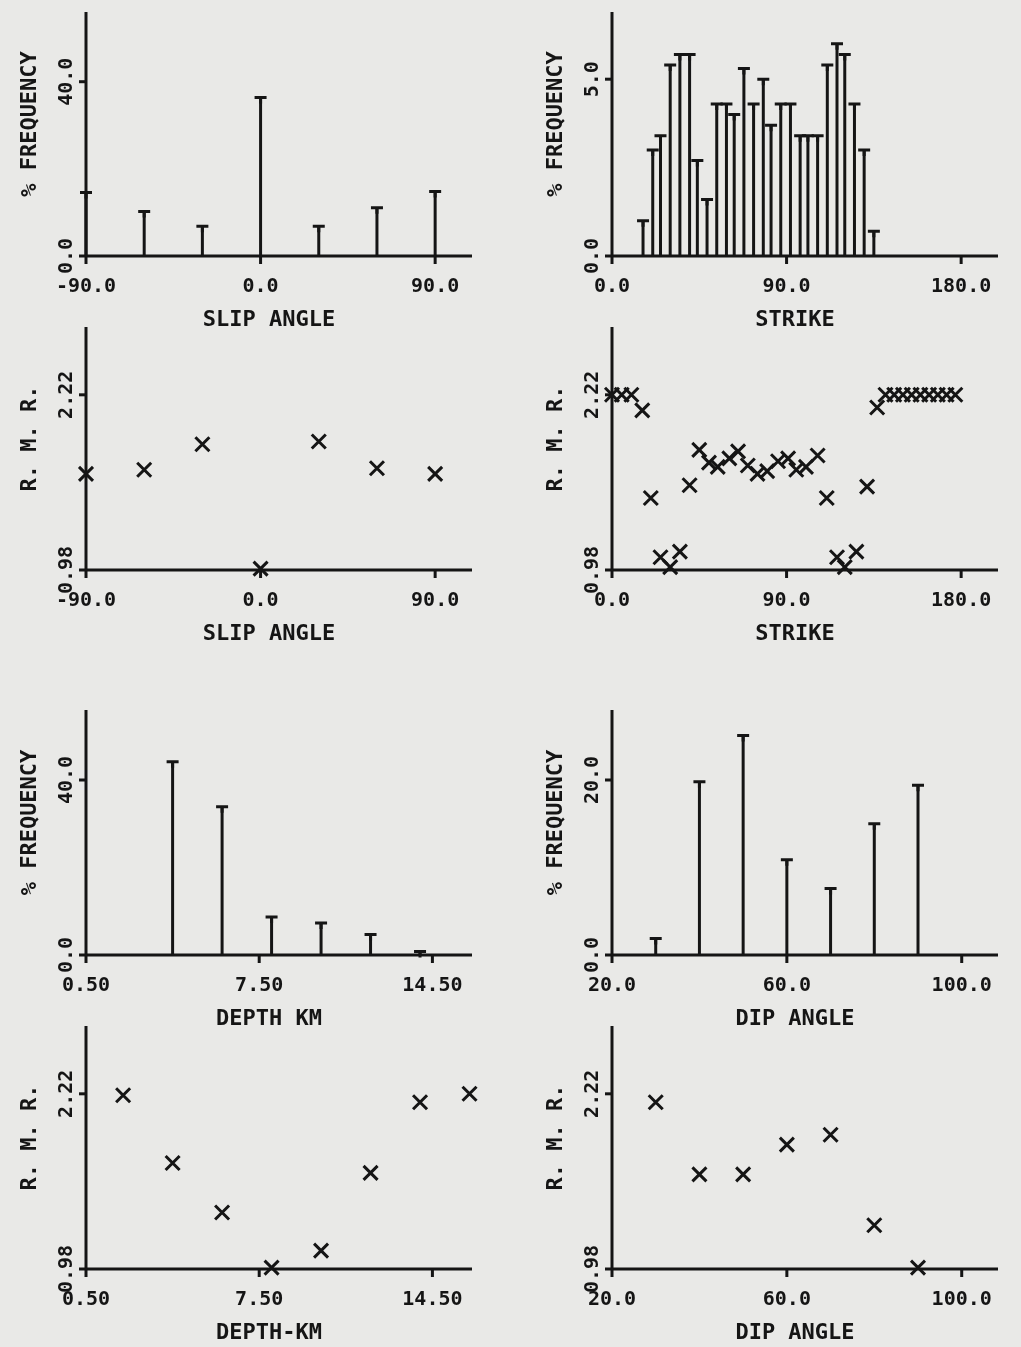 This screenshot has height=1347, width=1021. Describe the element at coordinates (86, 285) in the screenshot. I see `x-tick-label: -90.0` at that location.